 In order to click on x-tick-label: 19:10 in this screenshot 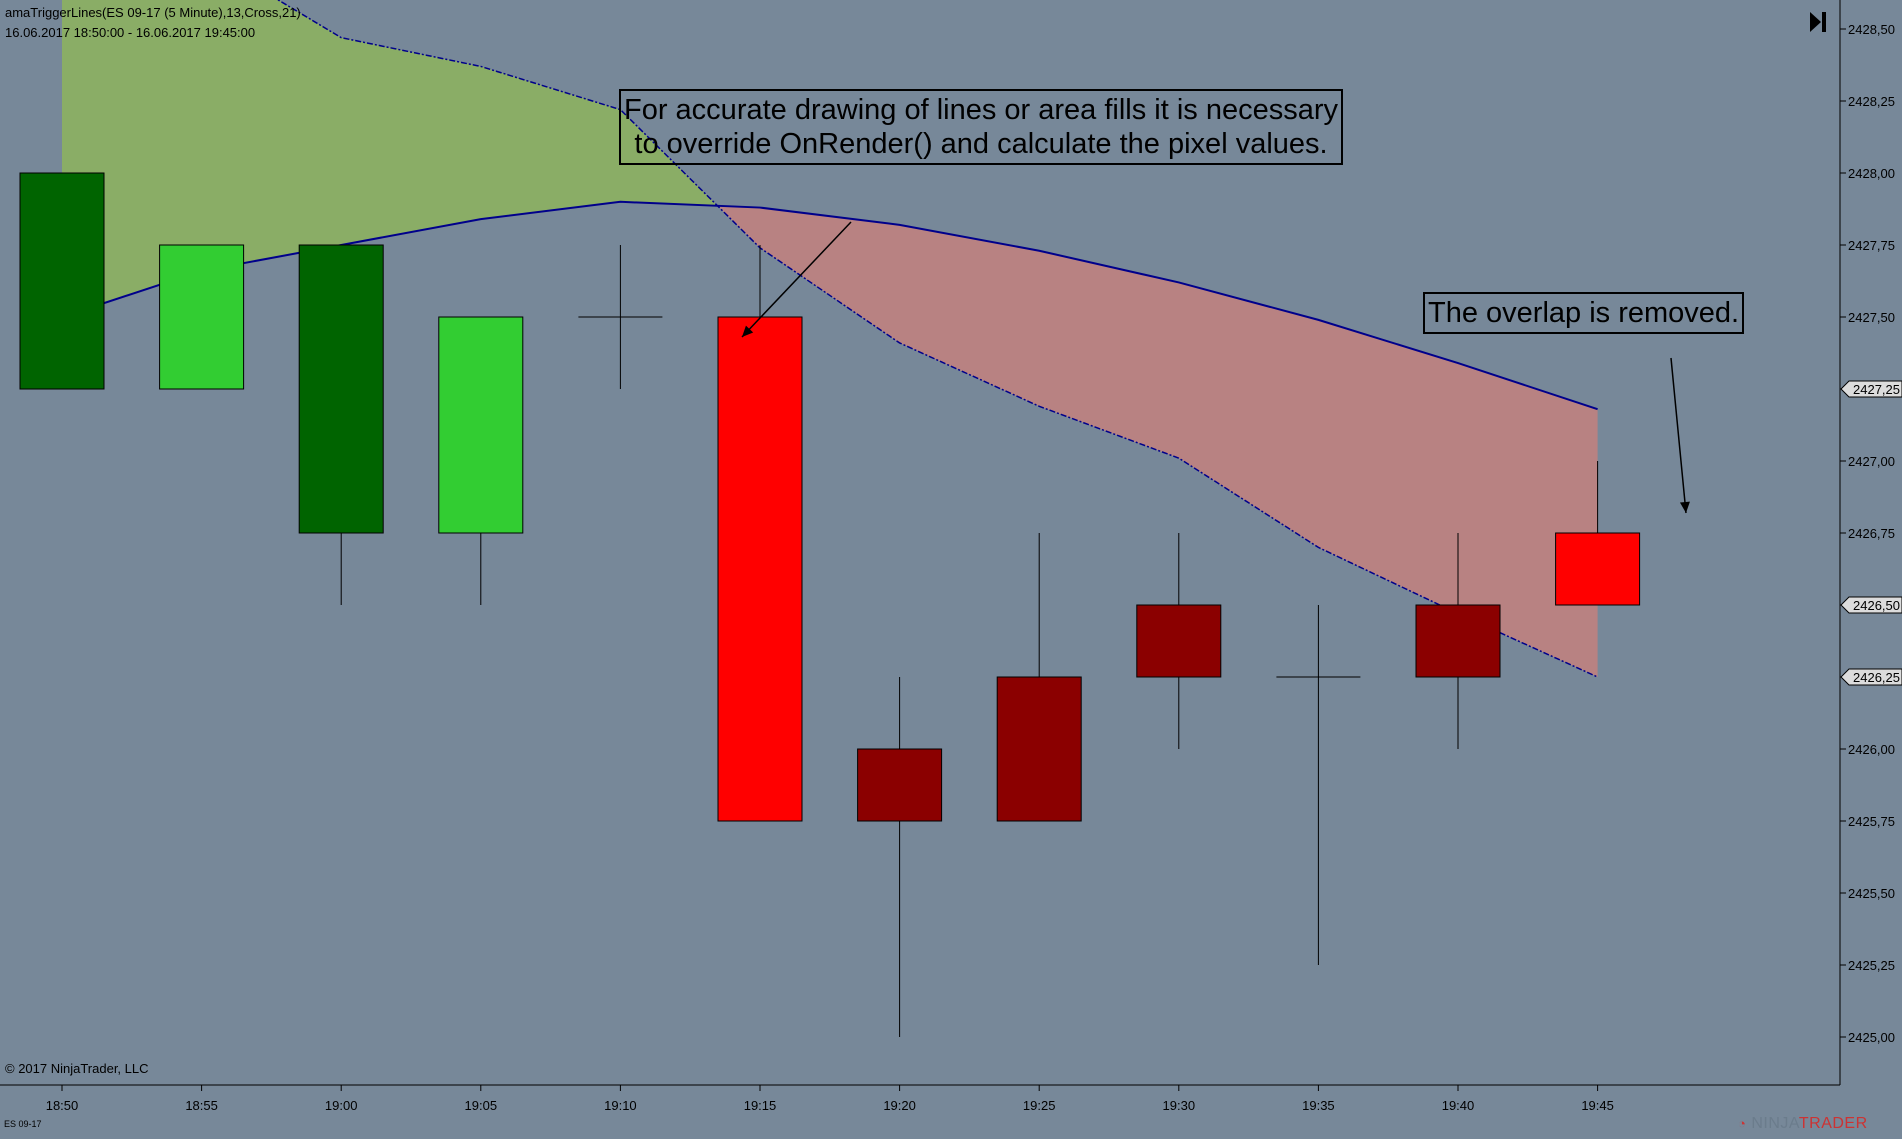, I will do `click(620, 1105)`.